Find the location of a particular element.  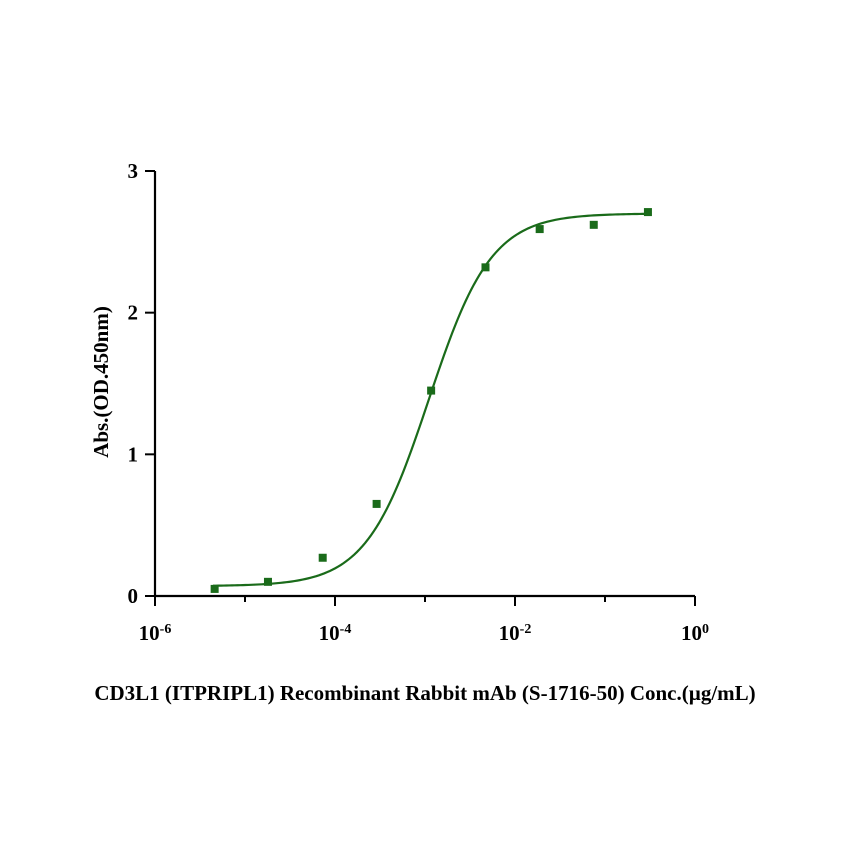

x-tick-label: 10⁻² is located at coordinates (515, 633).